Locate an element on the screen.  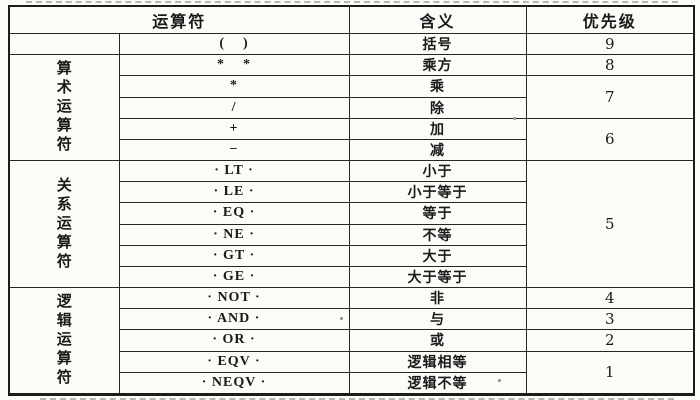
table-row: · NEQV · 逻辑不等 is located at coordinates (351, 383).